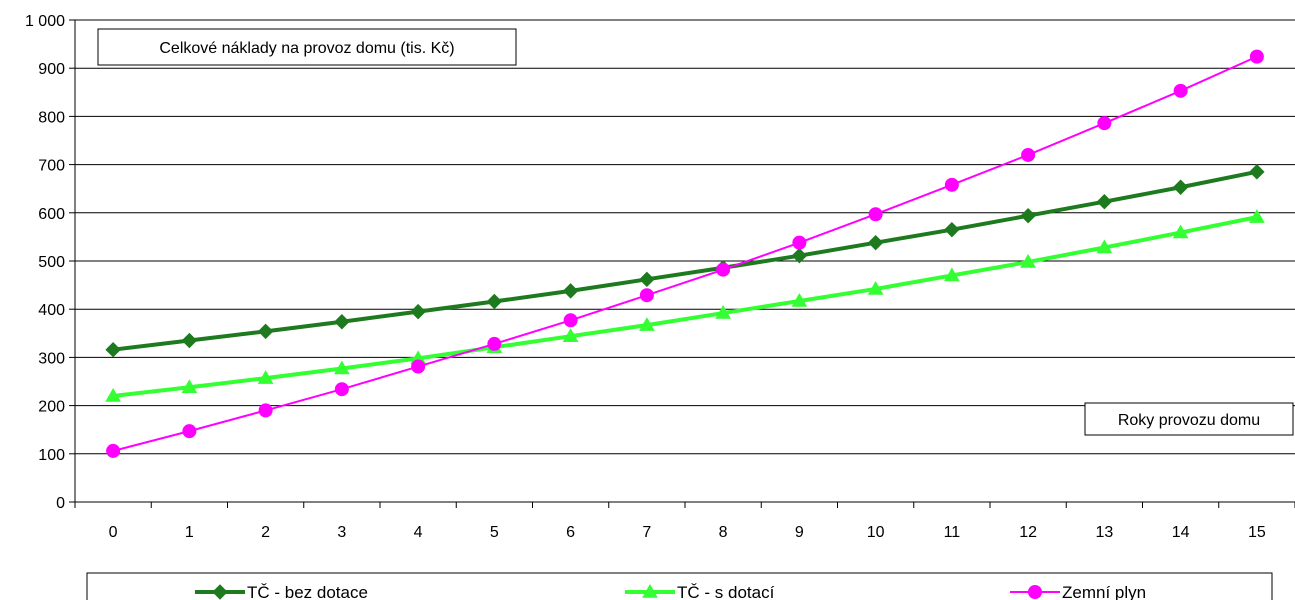 This screenshot has height=600, width=1295. What do you see at coordinates (570, 532) in the screenshot?
I see `x-tick-label: 6` at bounding box center [570, 532].